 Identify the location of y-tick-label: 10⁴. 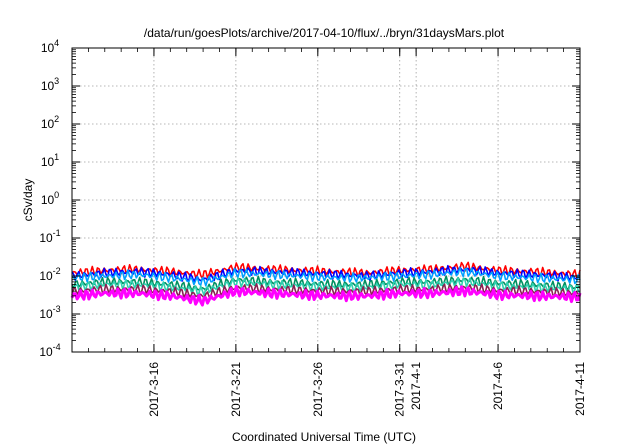
(50, 46).